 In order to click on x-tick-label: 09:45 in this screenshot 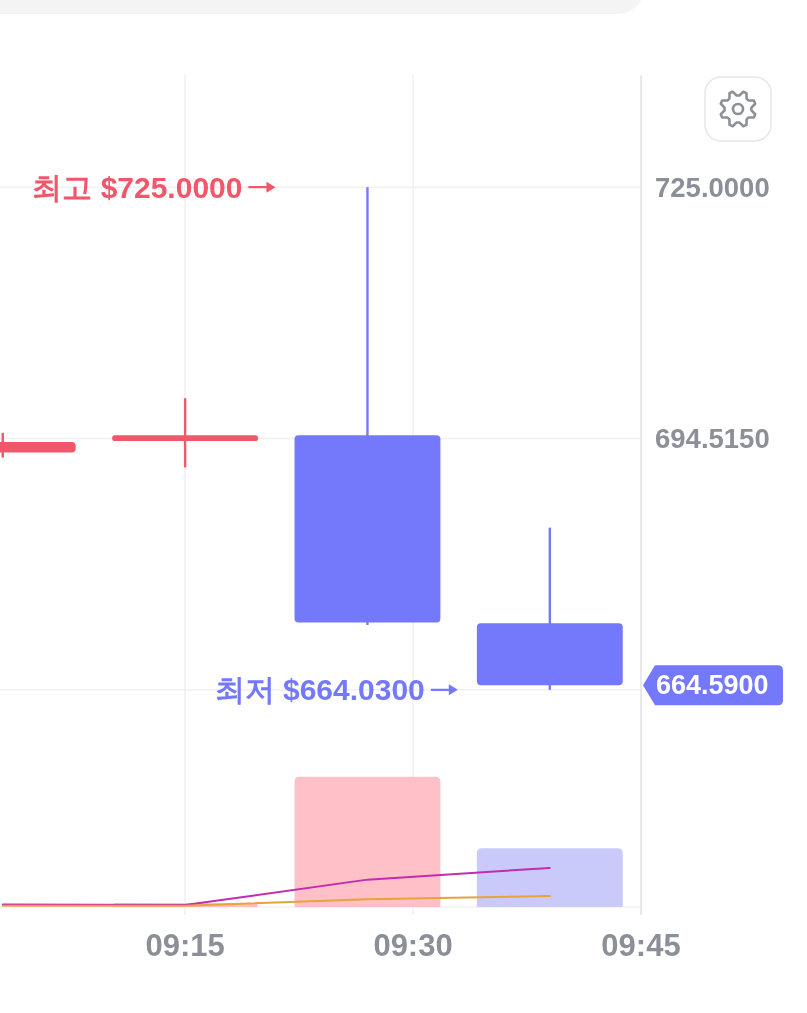, I will do `click(641, 945)`.